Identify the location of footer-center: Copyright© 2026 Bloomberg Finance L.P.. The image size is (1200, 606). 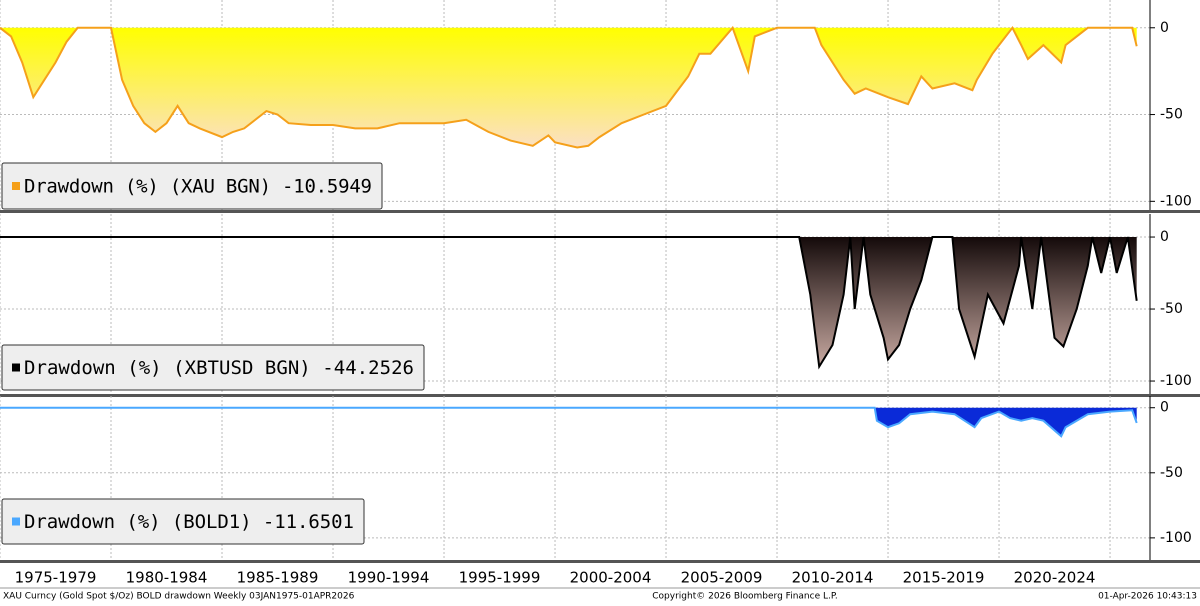
(744, 597).